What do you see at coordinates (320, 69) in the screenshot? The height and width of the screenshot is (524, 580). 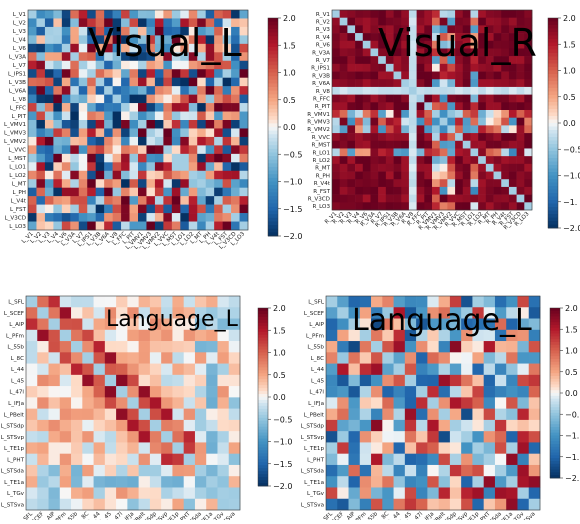 I see `y-tick-label: R_IPS1` at bounding box center [320, 69].